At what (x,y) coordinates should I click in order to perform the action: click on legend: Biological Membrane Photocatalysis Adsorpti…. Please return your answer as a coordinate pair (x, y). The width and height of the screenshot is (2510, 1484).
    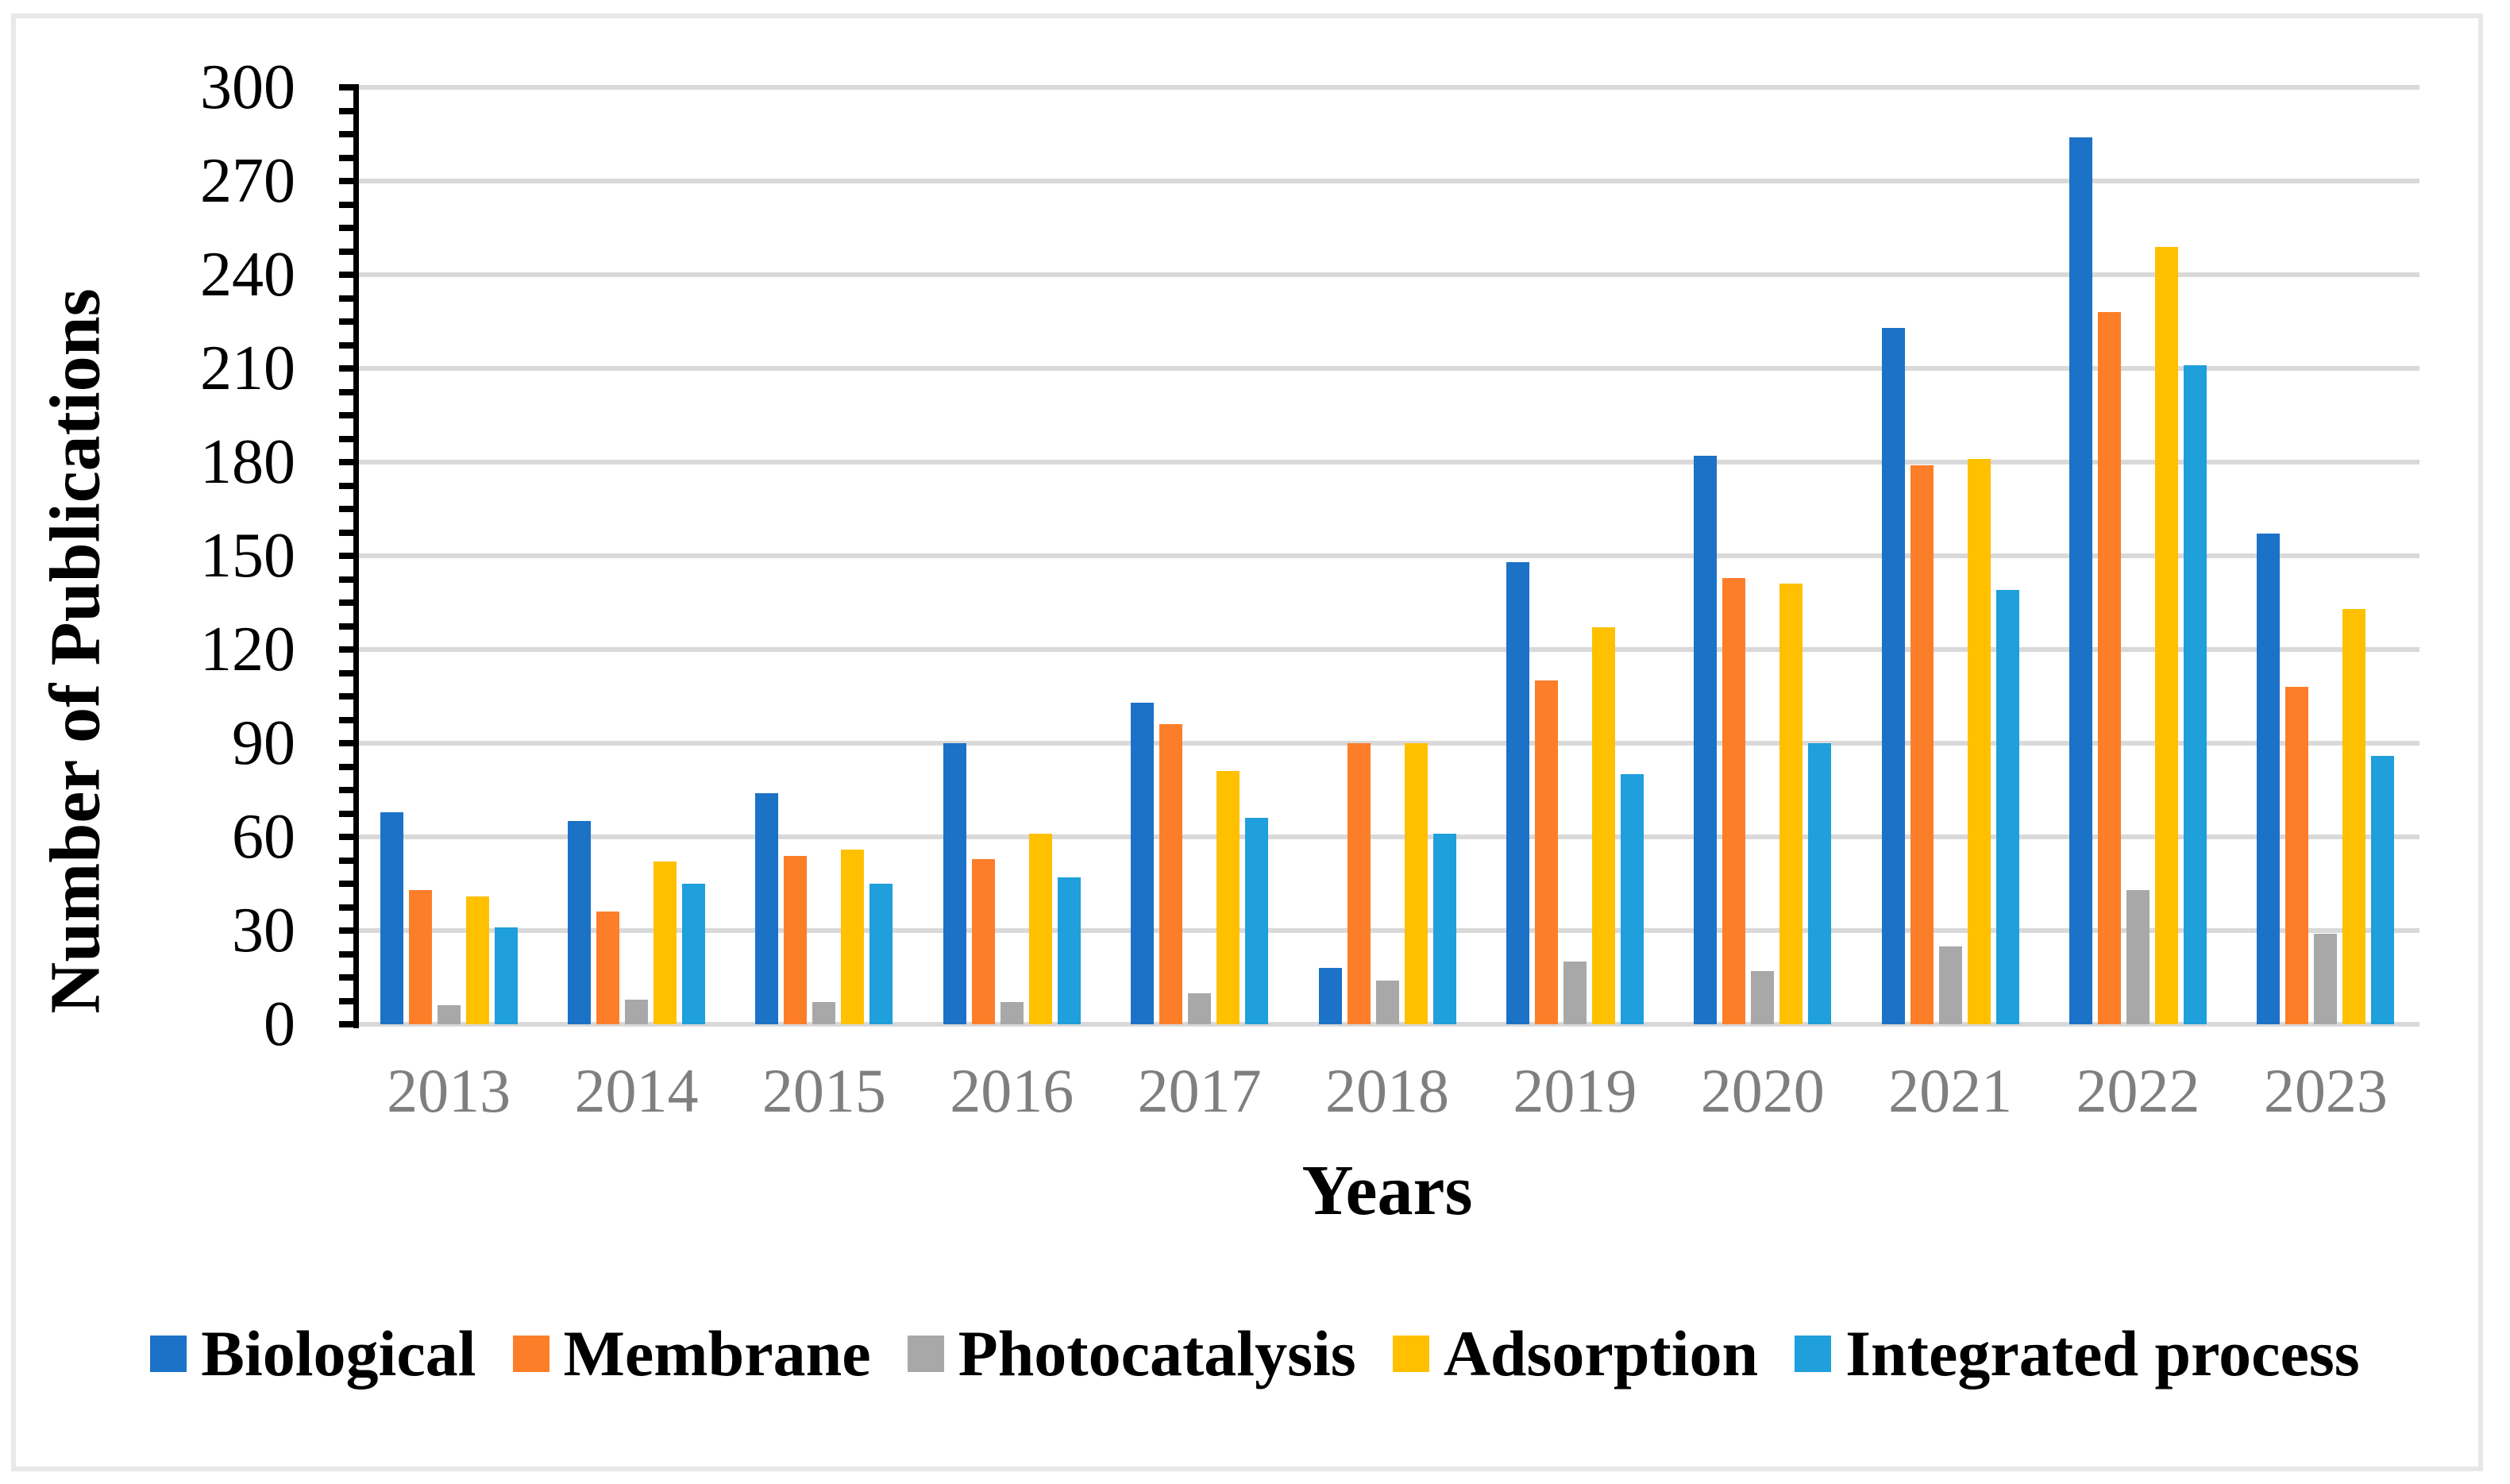
    Looking at the image, I should click on (1255, 1354).